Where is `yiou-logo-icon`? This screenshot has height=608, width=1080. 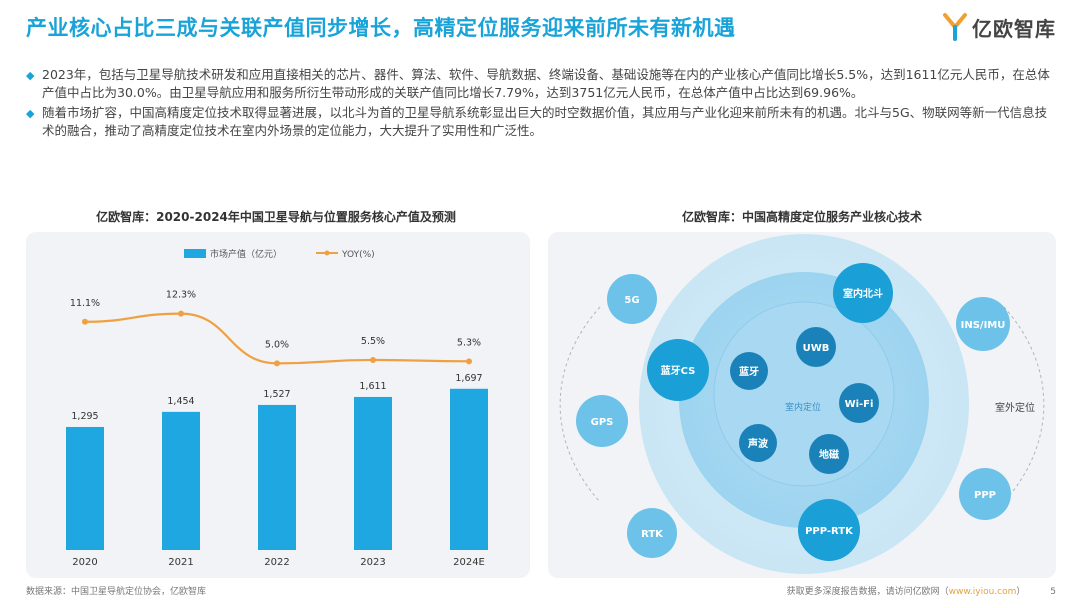 yiou-logo-icon is located at coordinates (955, 27).